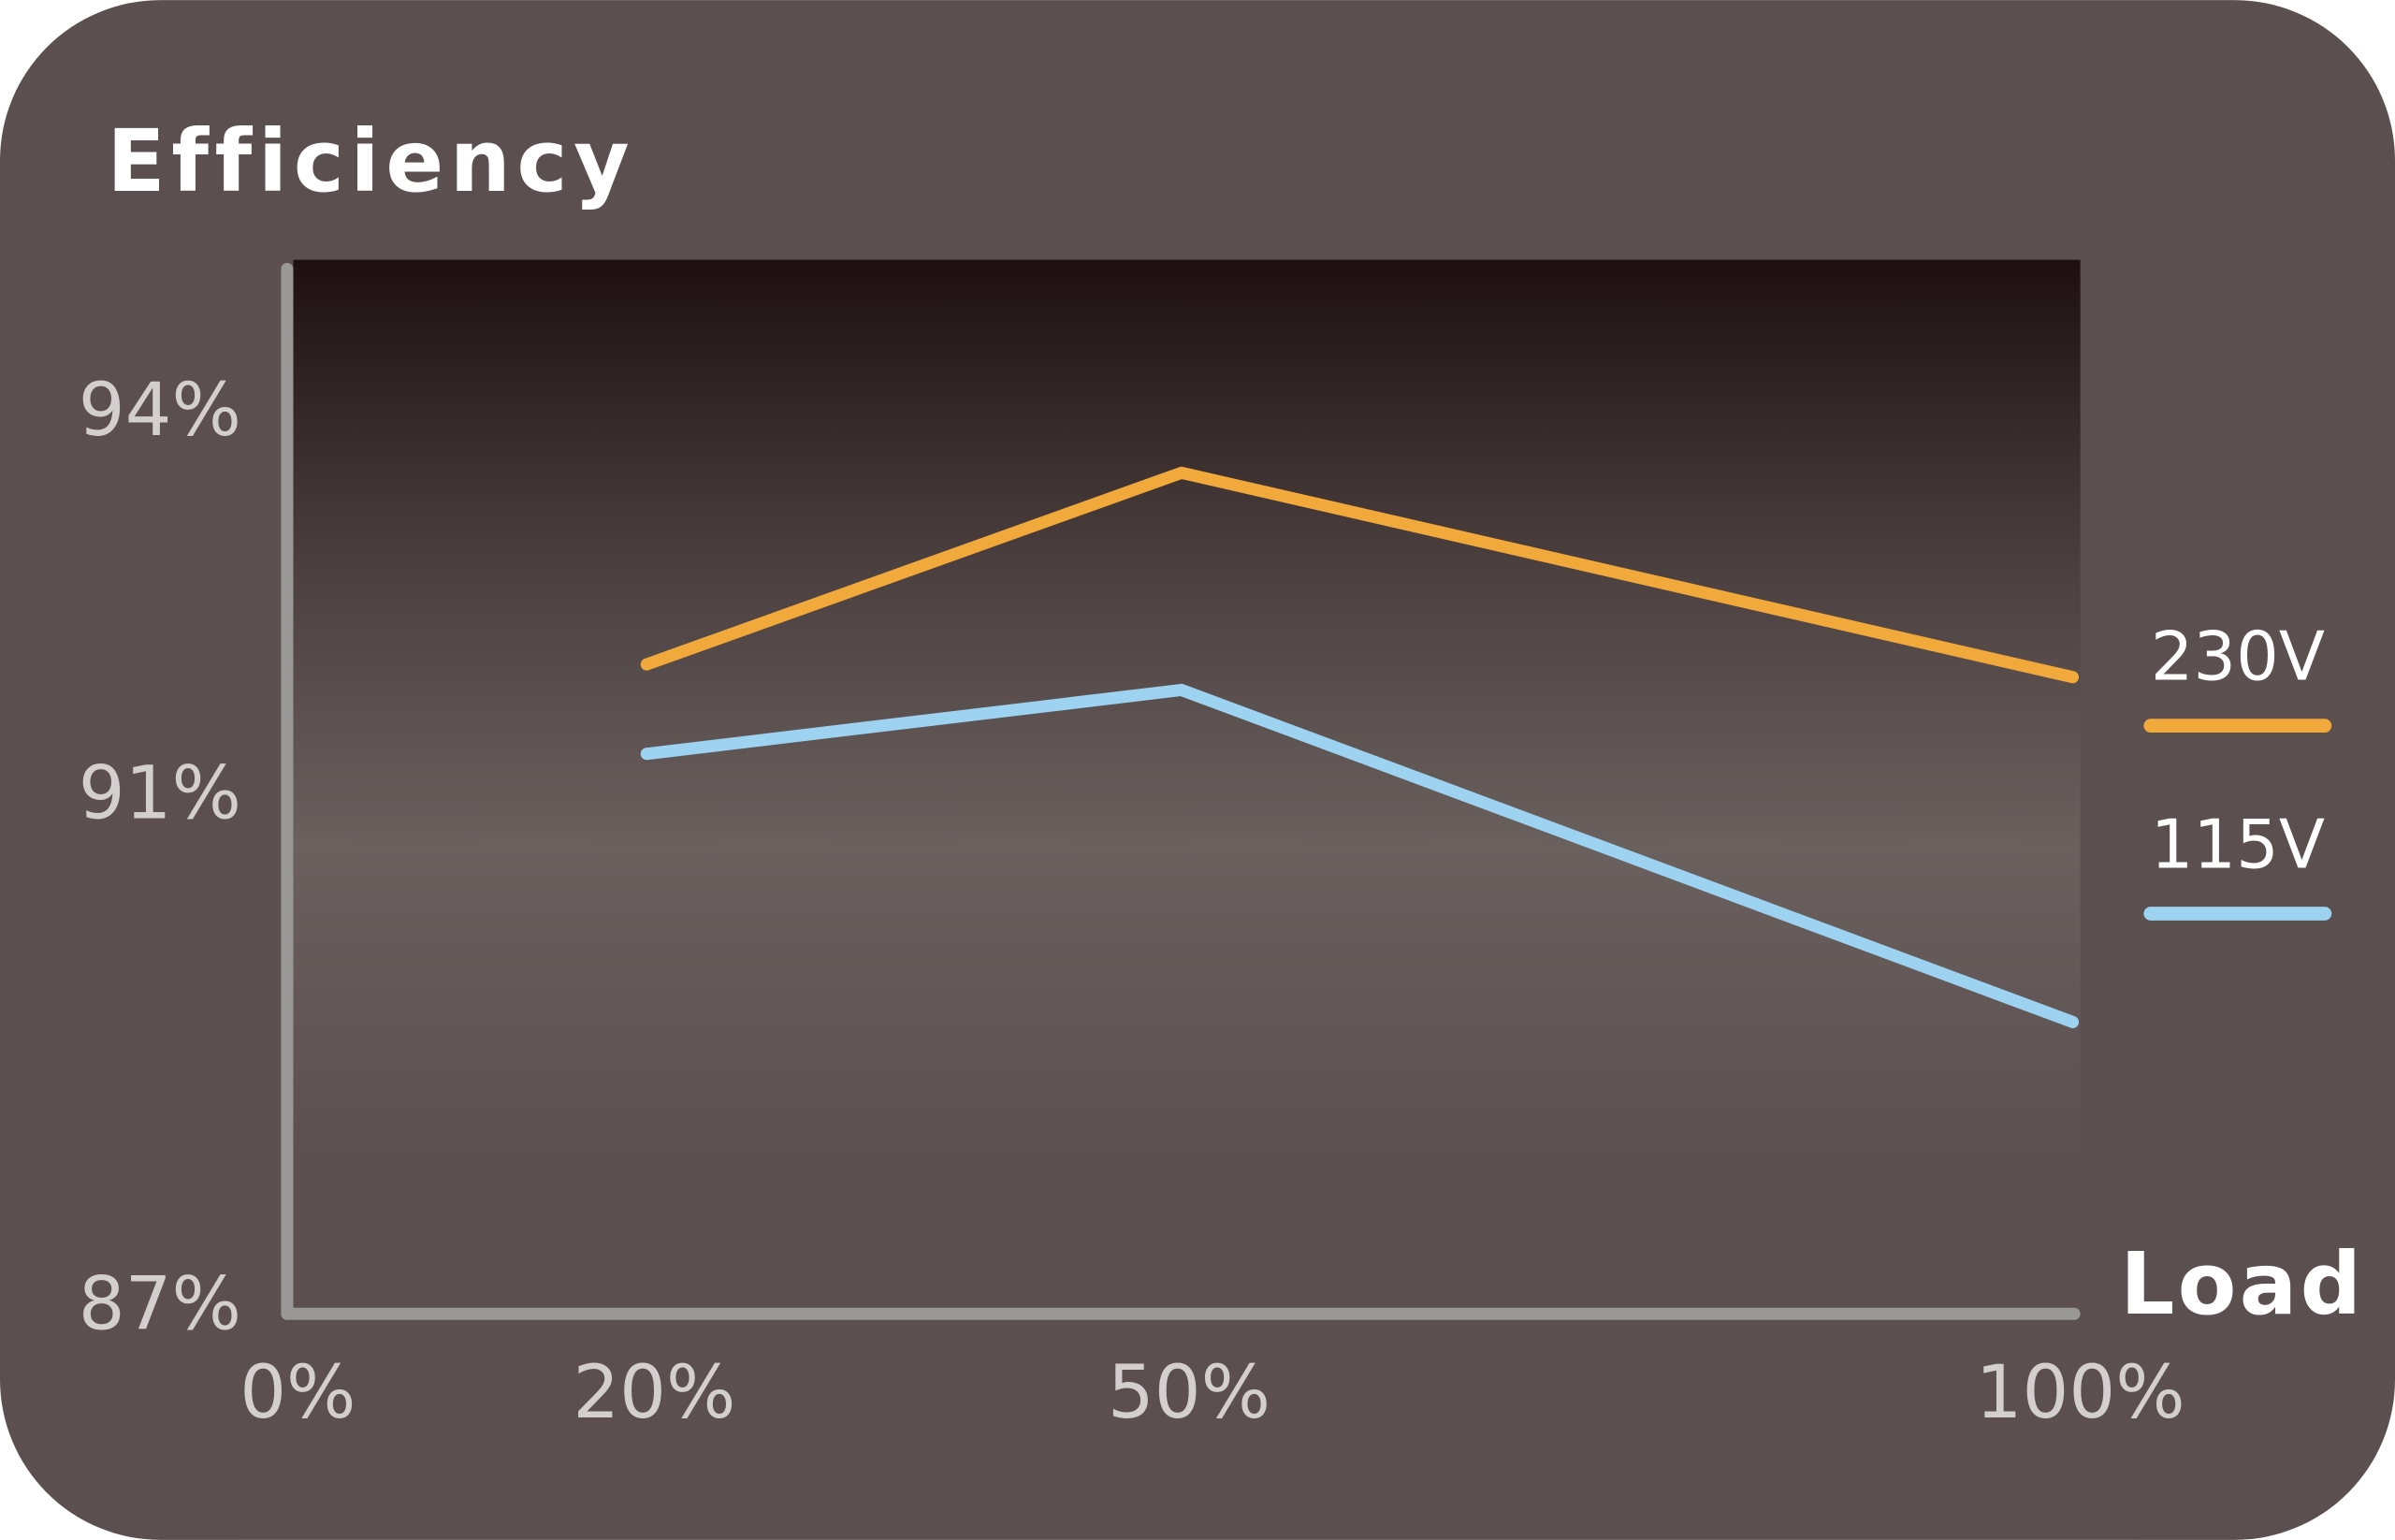 This screenshot has height=1540, width=2395. Describe the element at coordinates (2238, 656) in the screenshot. I see `legend-label: 230V` at that location.